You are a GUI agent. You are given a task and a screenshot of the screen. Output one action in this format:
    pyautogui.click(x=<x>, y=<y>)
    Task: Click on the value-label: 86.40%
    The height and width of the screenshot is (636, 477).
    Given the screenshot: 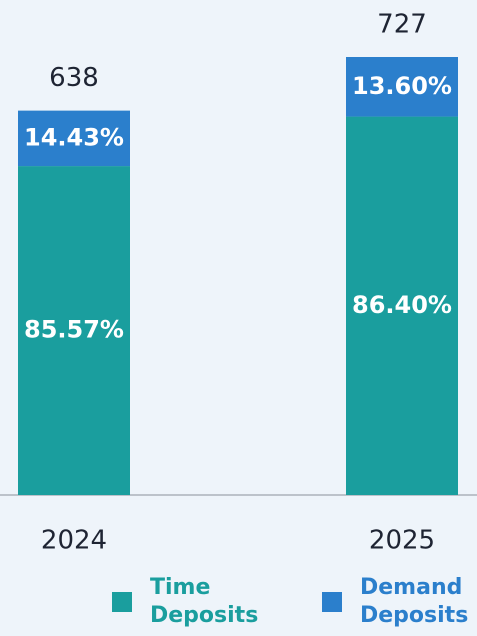 What is the action you would take?
    pyautogui.click(x=402, y=305)
    